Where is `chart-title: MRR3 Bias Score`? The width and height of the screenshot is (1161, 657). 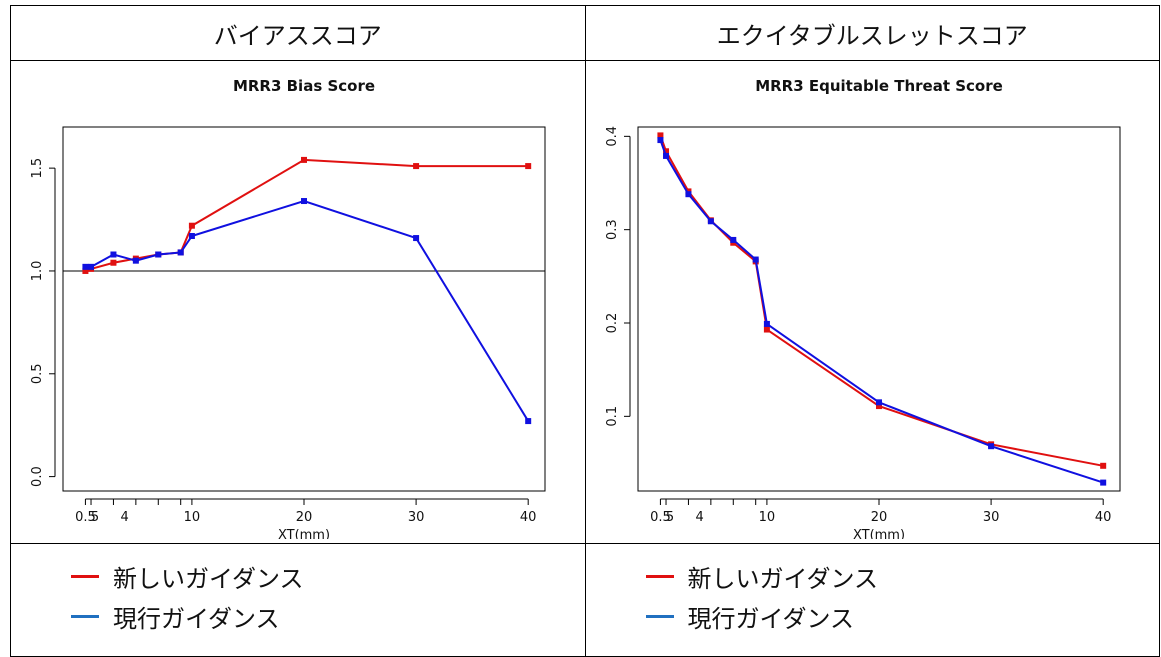
chart-title: MRR3 Bias Score is located at coordinates (304, 86).